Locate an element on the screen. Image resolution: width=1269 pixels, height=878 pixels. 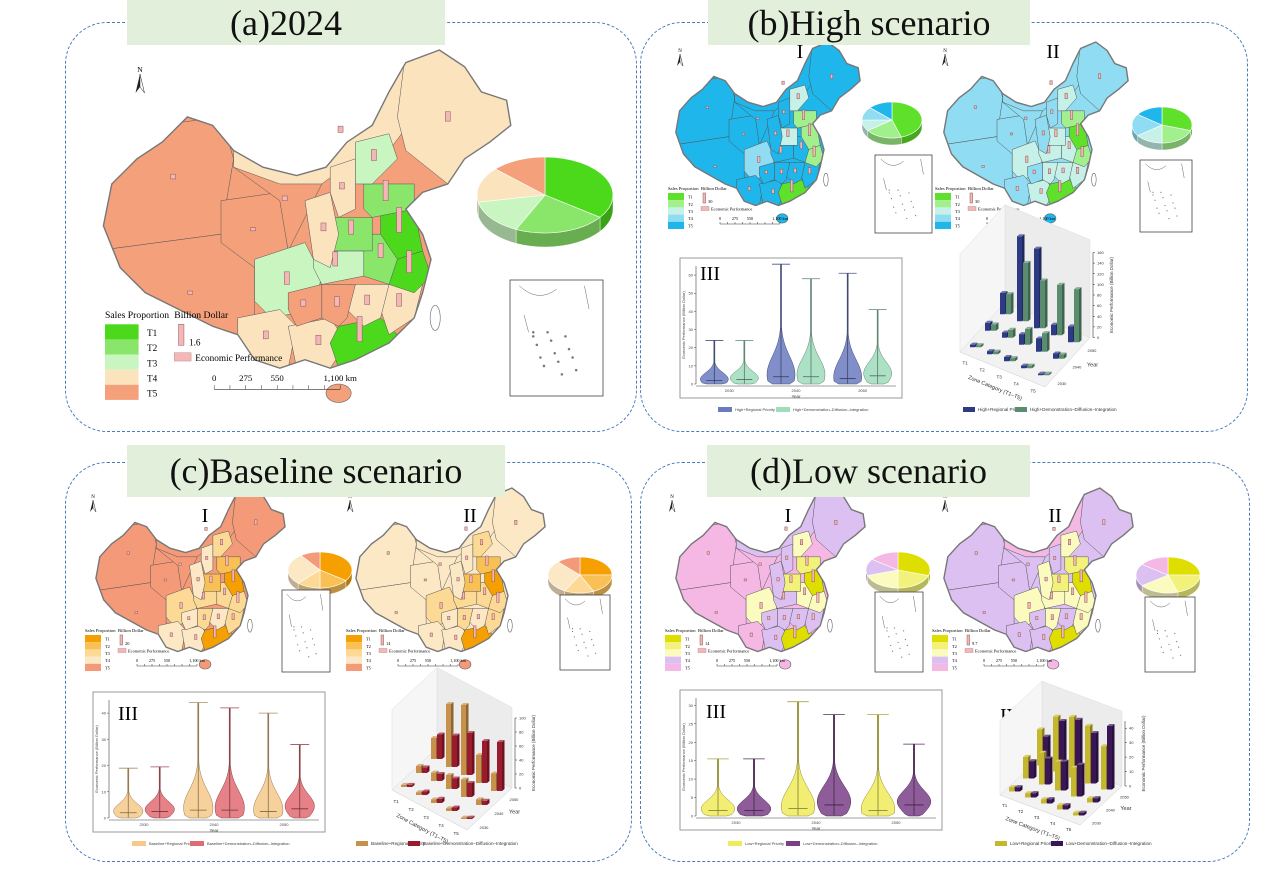
year-axis-label: Year is located at coordinates (1125, 809).